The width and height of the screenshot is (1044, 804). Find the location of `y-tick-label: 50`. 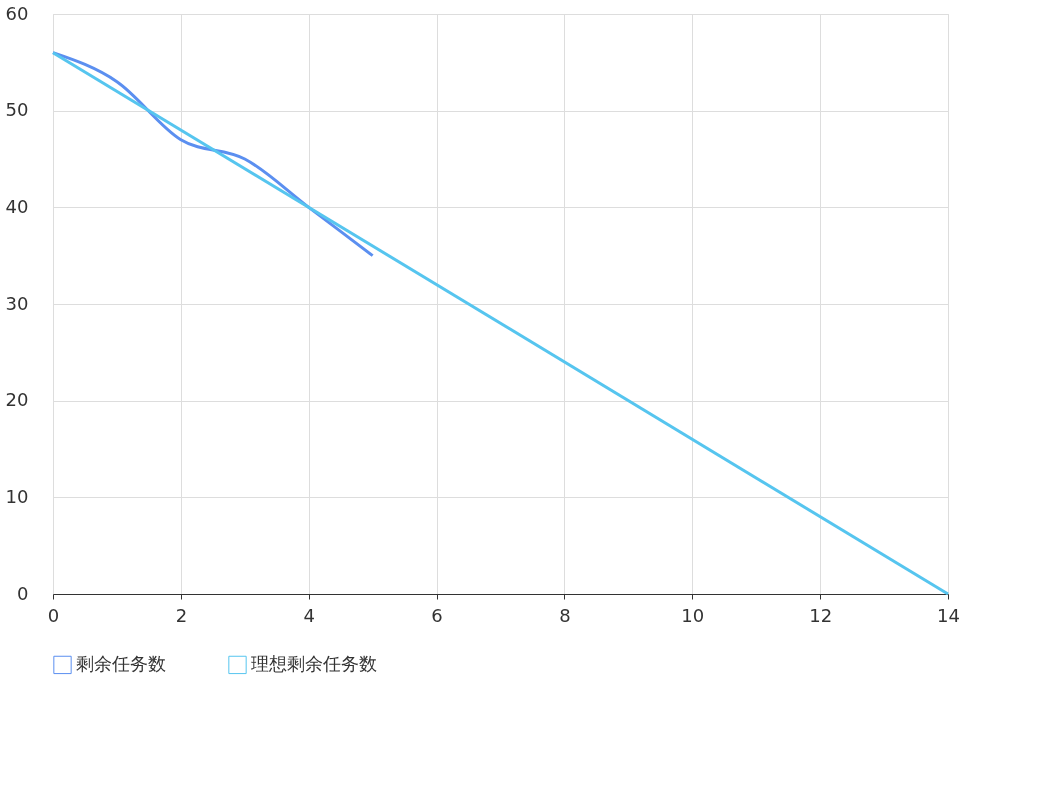

y-tick-label: 50 is located at coordinates (17, 110).